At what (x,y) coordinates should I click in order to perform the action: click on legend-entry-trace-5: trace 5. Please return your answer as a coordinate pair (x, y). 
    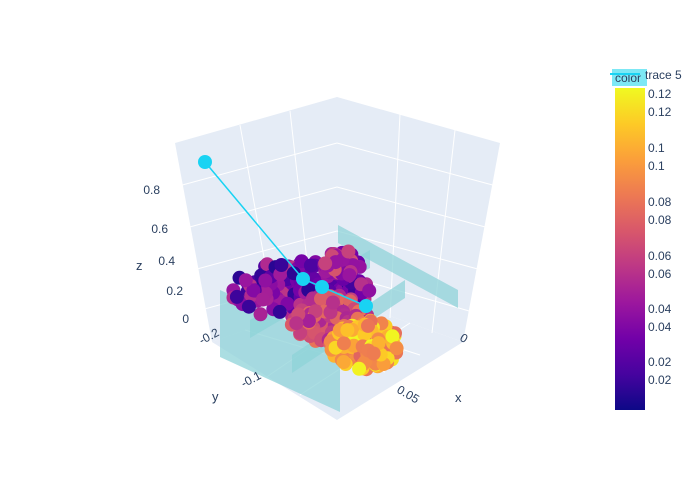
    Looking at the image, I should click on (663, 75).